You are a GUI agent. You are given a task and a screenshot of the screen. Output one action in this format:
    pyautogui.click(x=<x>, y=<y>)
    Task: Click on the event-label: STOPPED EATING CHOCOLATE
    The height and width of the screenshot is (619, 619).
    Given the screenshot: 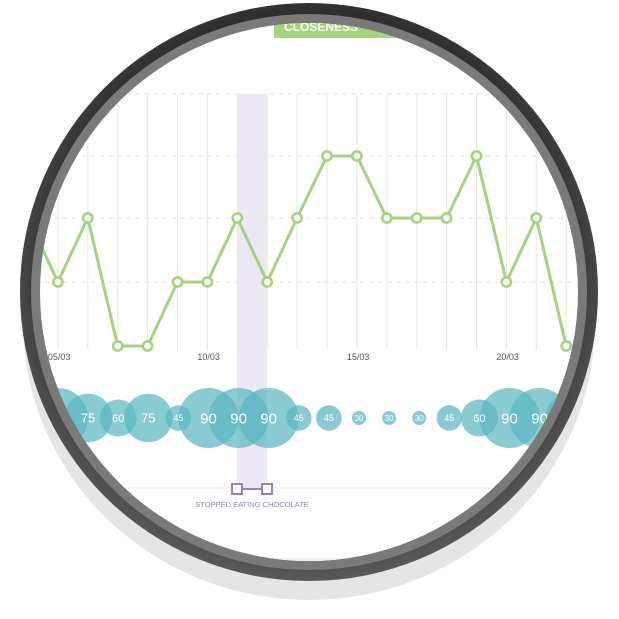 What is the action you would take?
    pyautogui.click(x=251, y=504)
    